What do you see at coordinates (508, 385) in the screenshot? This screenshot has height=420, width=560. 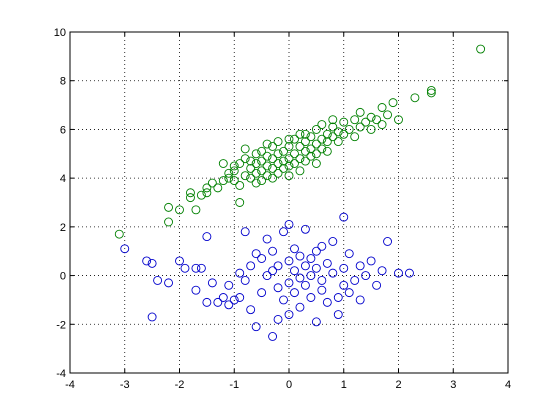 I see `x-tick-label: 4` at bounding box center [508, 385].